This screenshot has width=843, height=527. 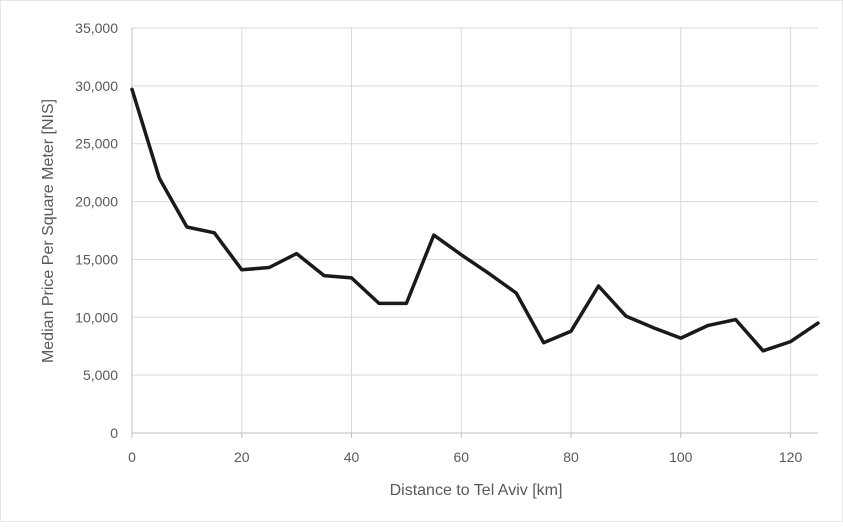 I want to click on x-tick-label: 120, so click(x=791, y=457).